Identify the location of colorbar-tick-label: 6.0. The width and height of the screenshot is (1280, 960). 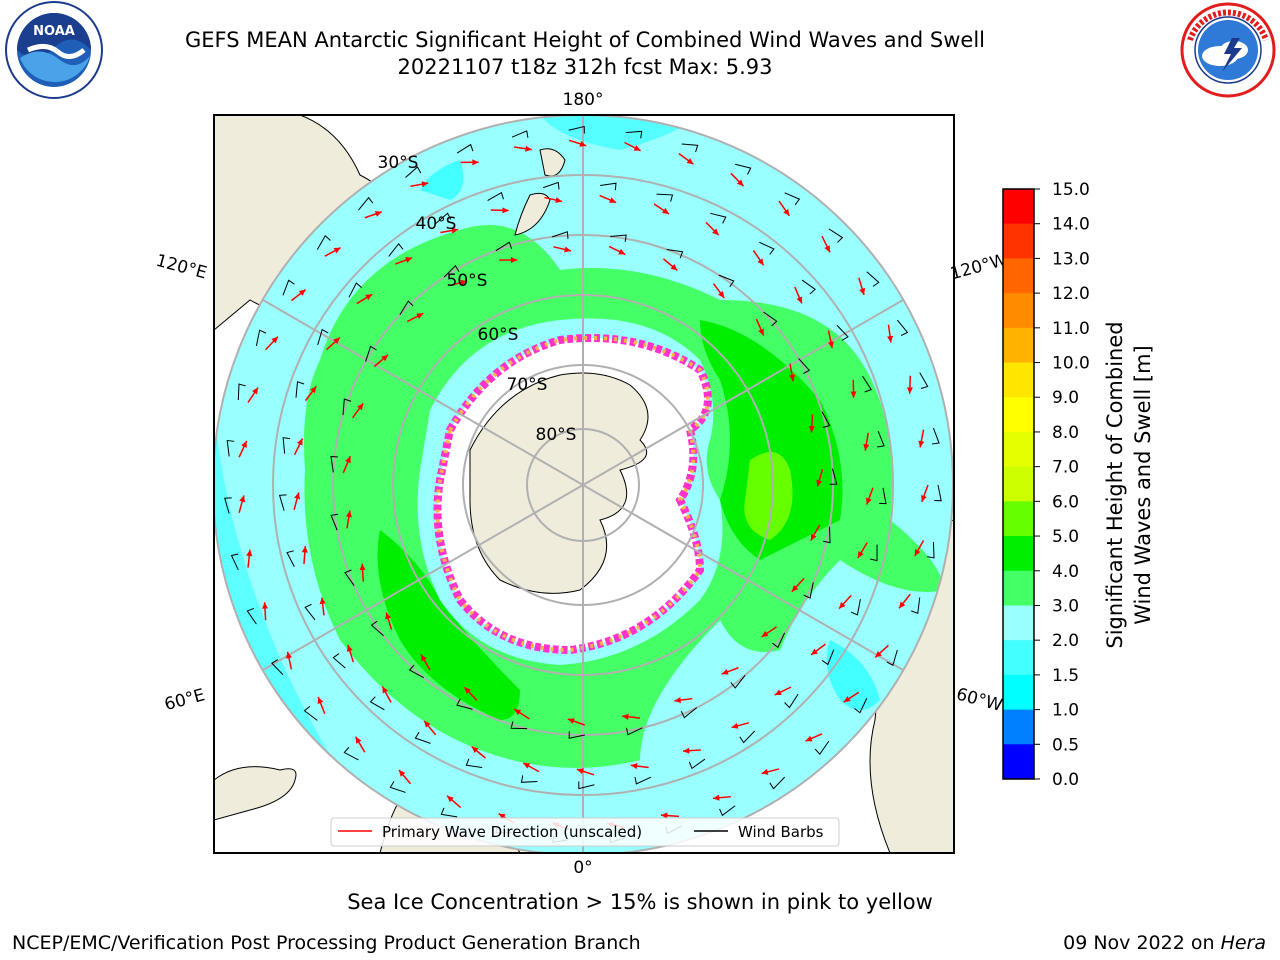
(1065, 502).